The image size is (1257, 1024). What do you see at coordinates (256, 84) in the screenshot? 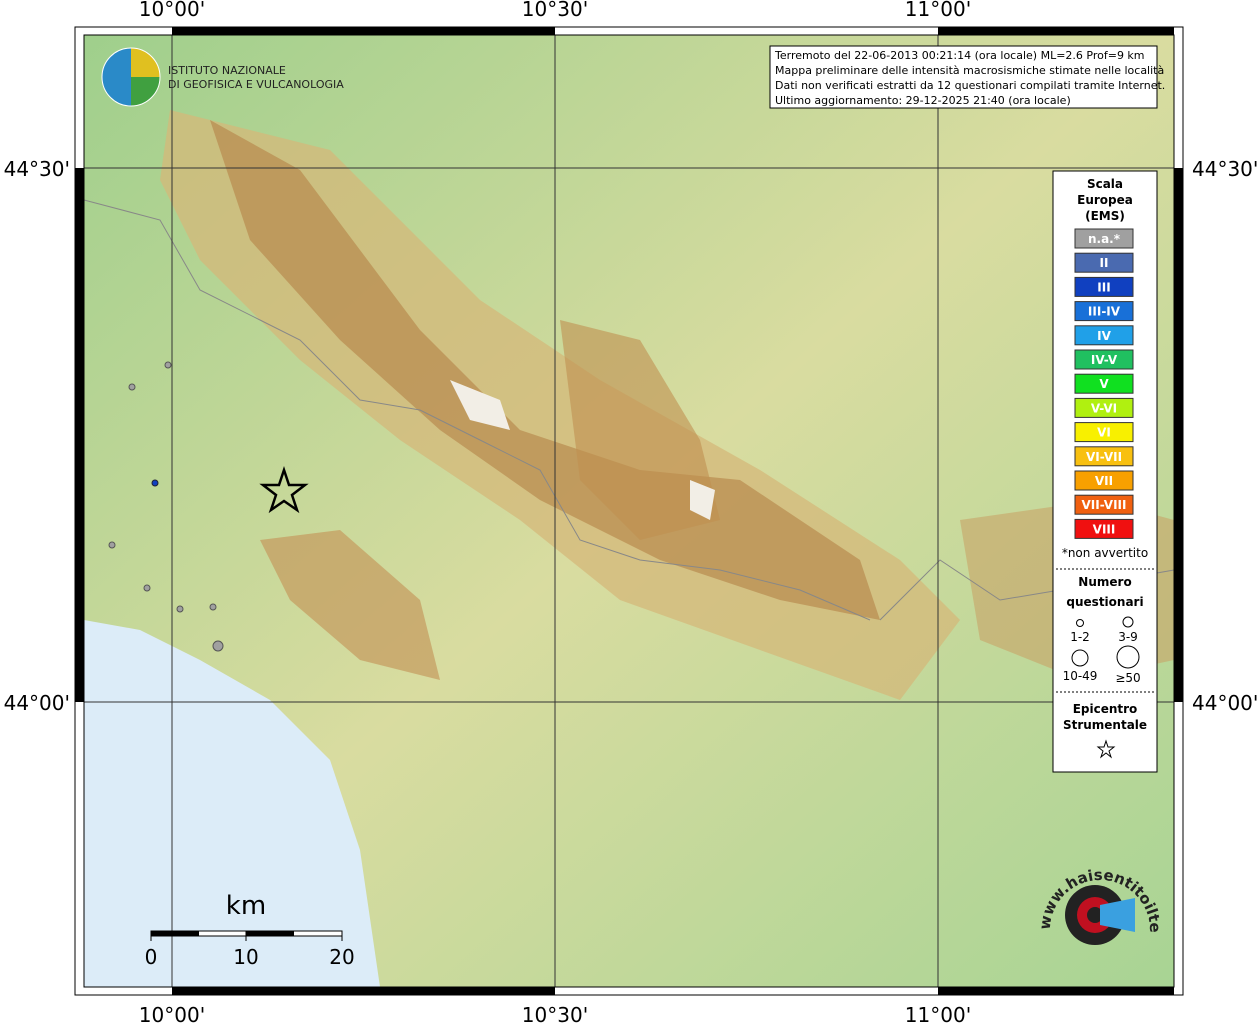
I see `logo-text: DI GEOFISICA E VULCANOLOGIA` at bounding box center [256, 84].